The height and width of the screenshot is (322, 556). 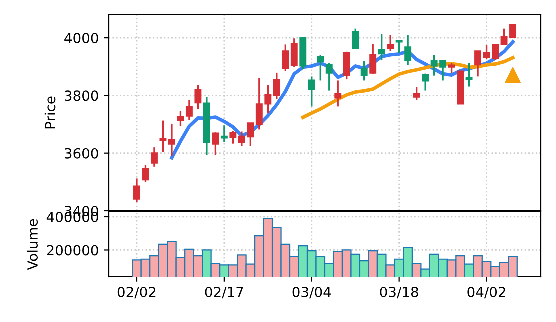 What do you see at coordinates (81, 96) in the screenshot?
I see `y-tick-label: 3800` at bounding box center [81, 96].